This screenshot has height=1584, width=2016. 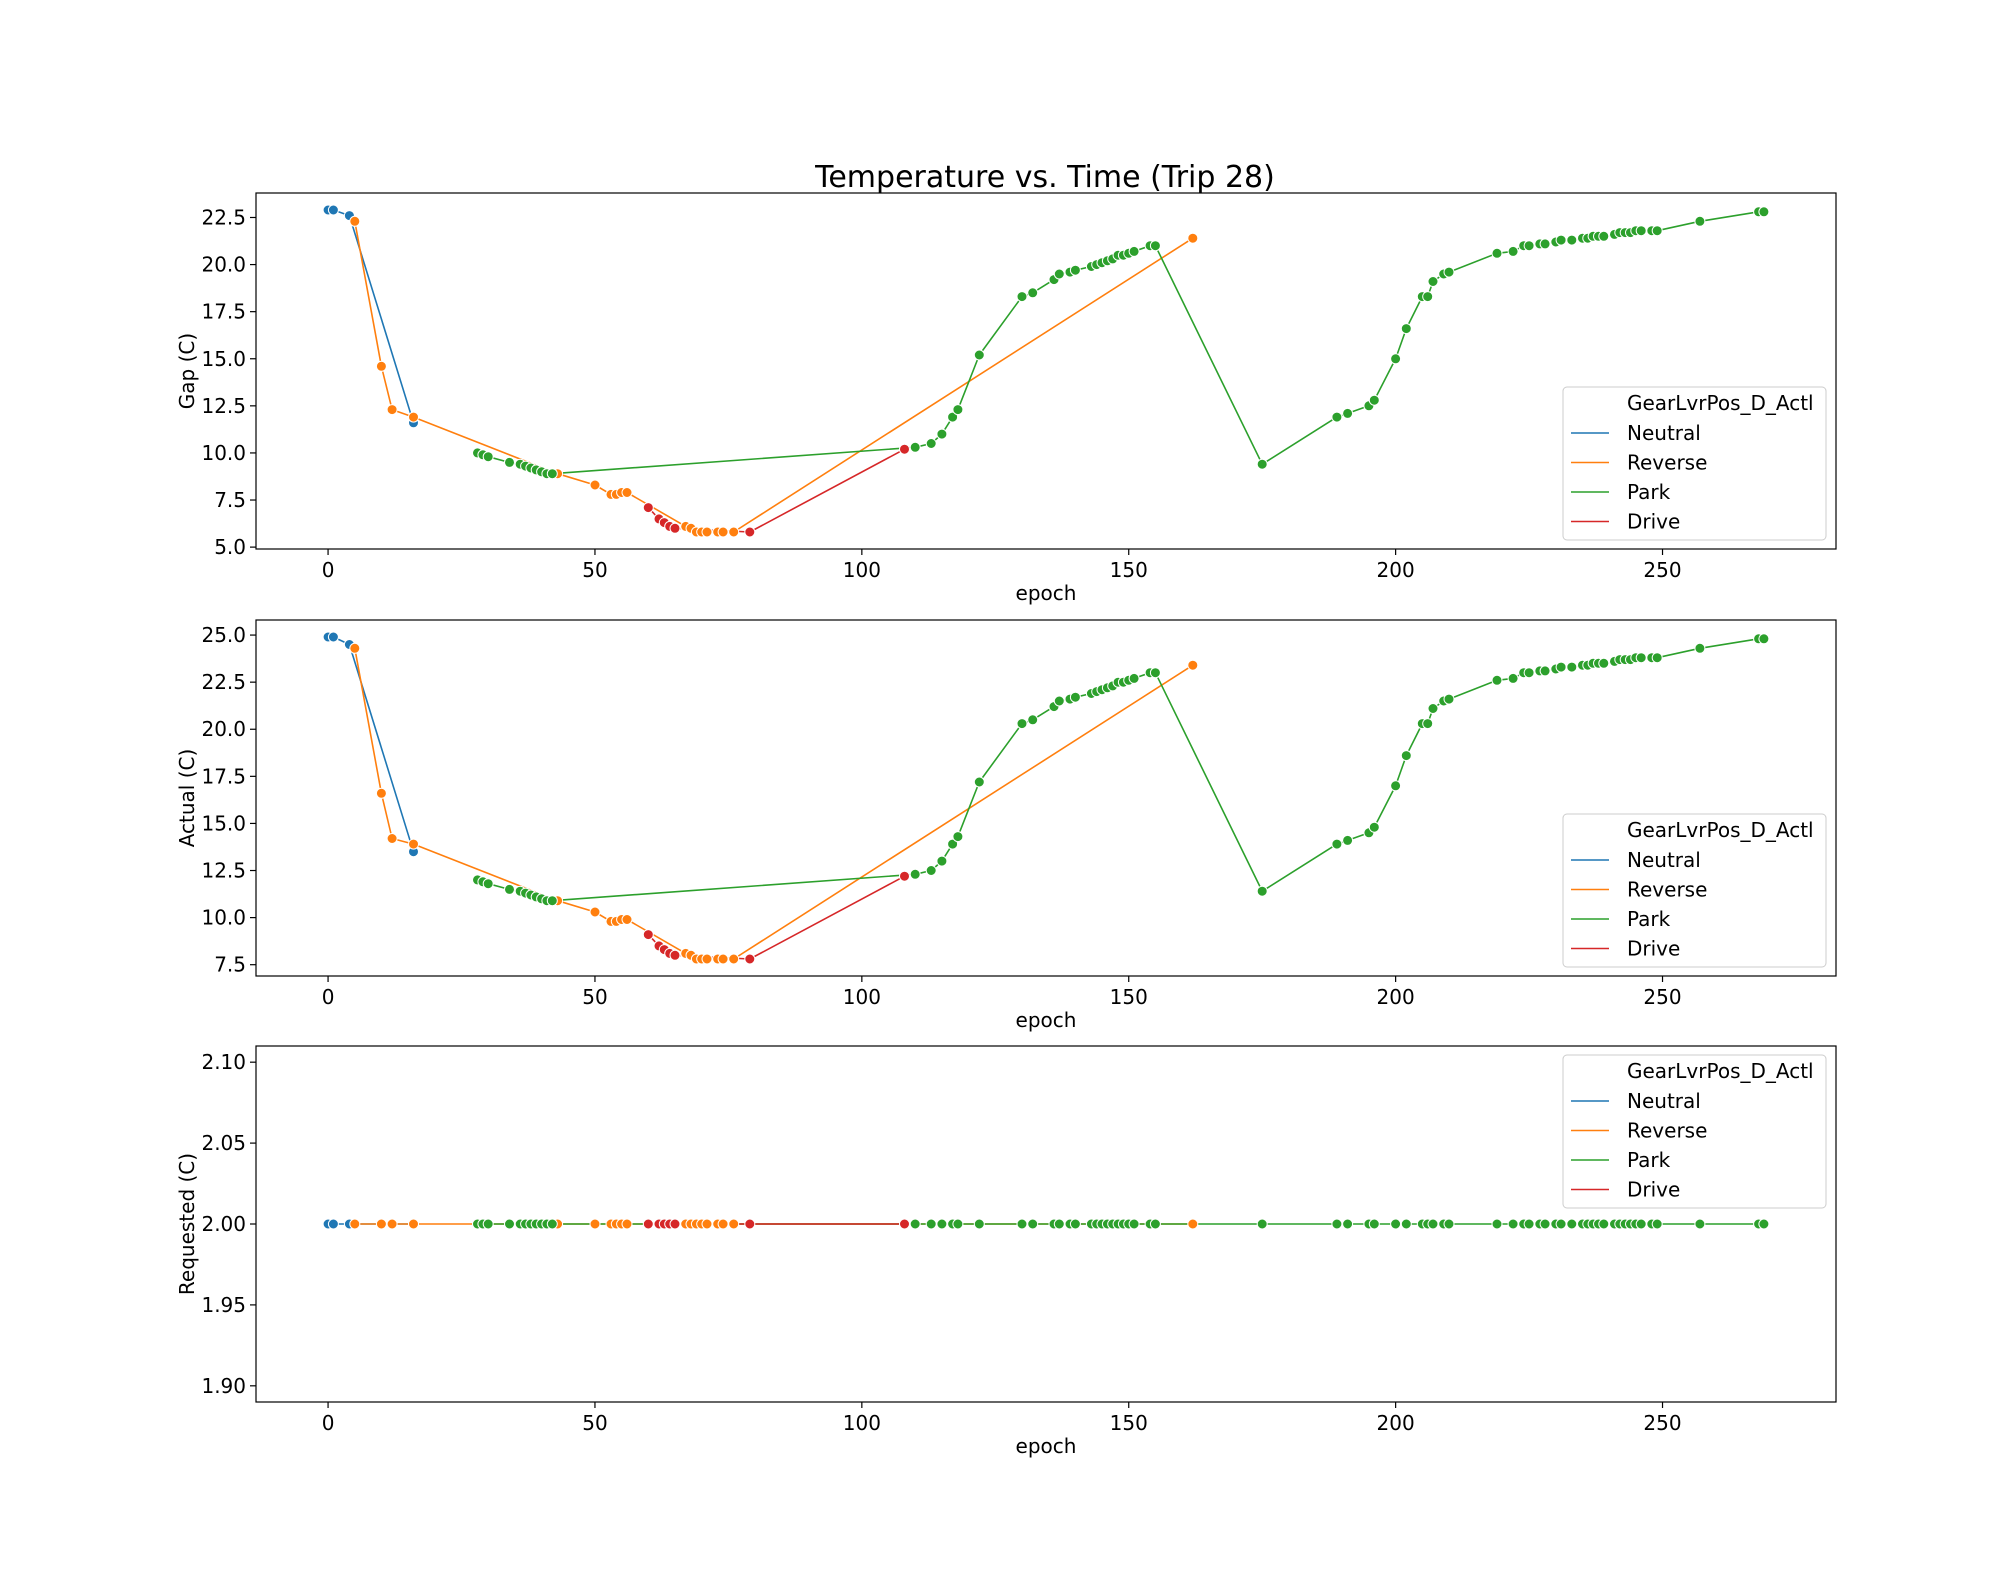 What do you see at coordinates (223, 1224) in the screenshot?
I see `y-tick-label: 2.00` at bounding box center [223, 1224].